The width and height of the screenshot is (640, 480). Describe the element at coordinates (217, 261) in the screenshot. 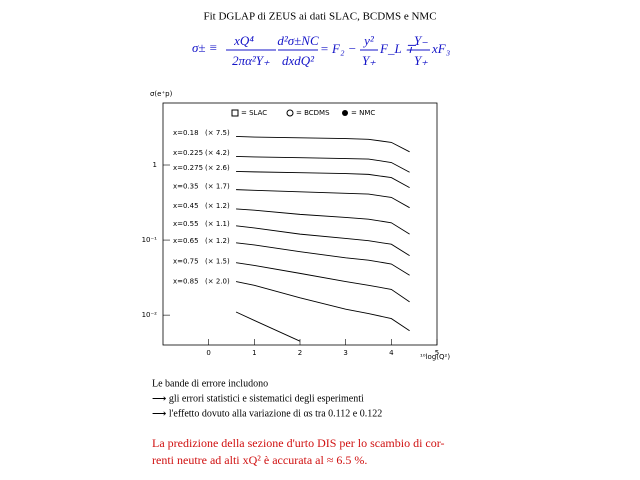

I see `series-scale: (× 1.5)` at that location.